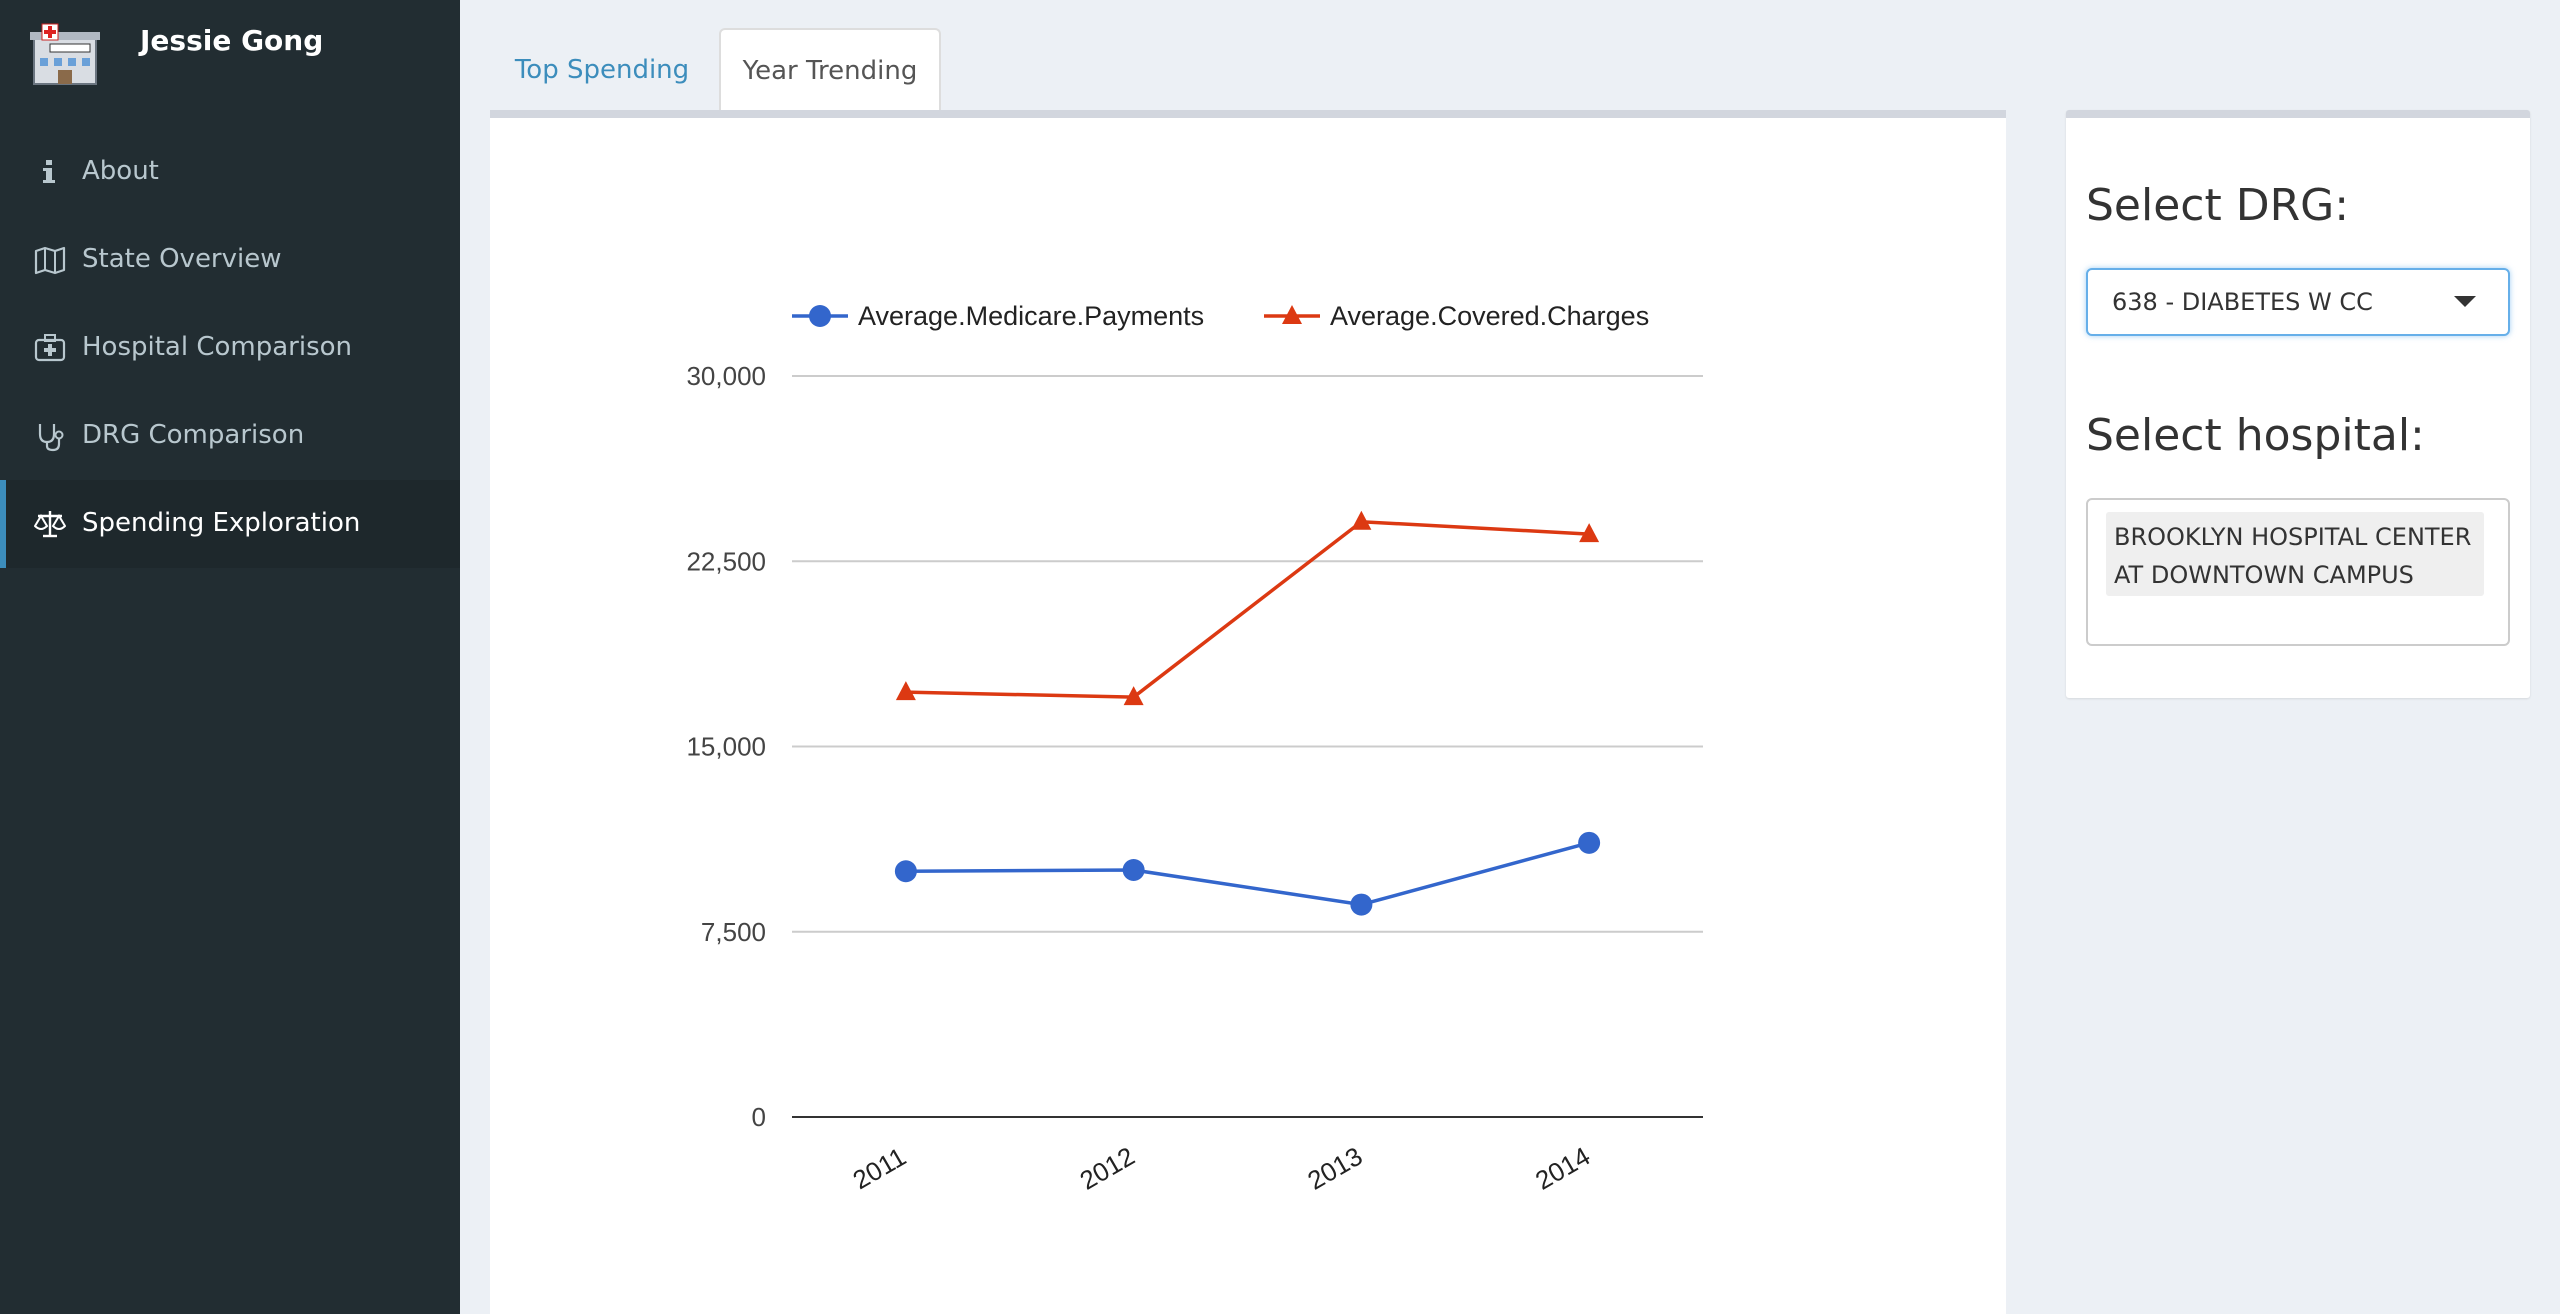  What do you see at coordinates (65, 54) in the screenshot?
I see `hospital-building-icon` at bounding box center [65, 54].